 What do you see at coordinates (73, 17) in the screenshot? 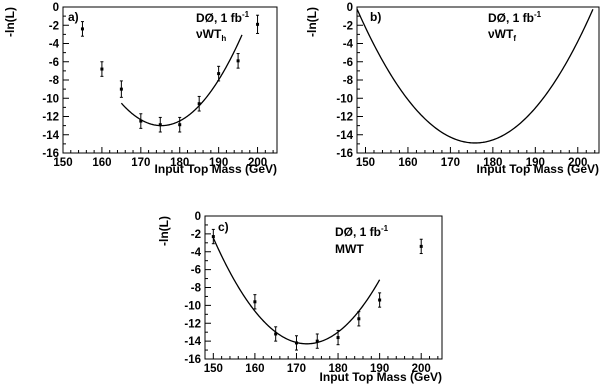
I see `panel-a-label: a)` at bounding box center [73, 17].